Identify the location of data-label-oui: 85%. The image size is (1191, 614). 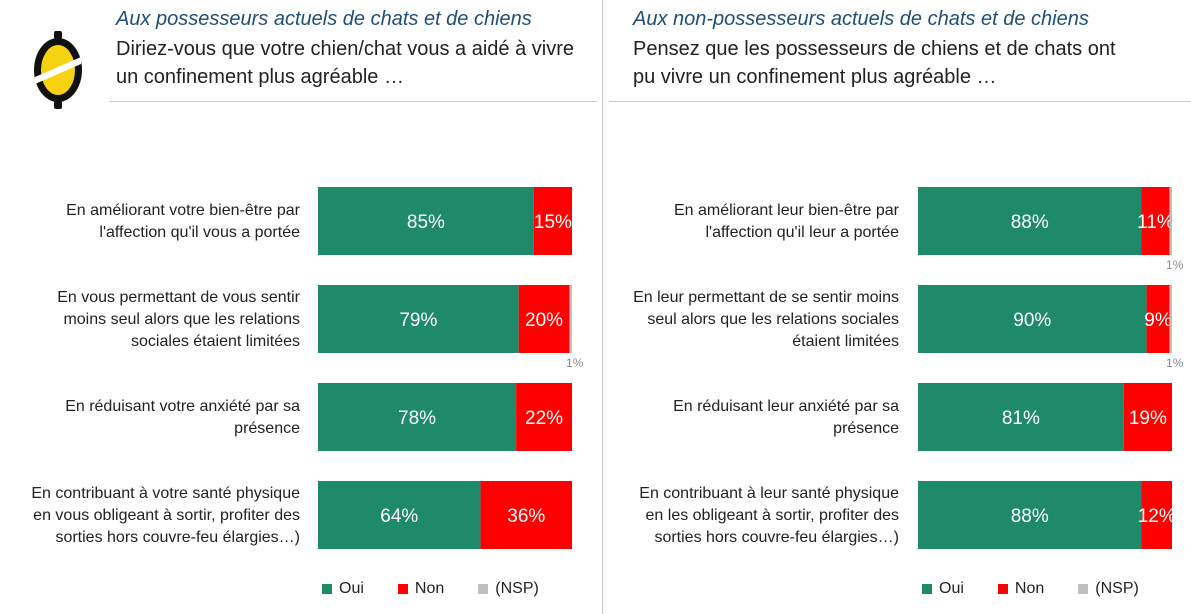
(426, 222).